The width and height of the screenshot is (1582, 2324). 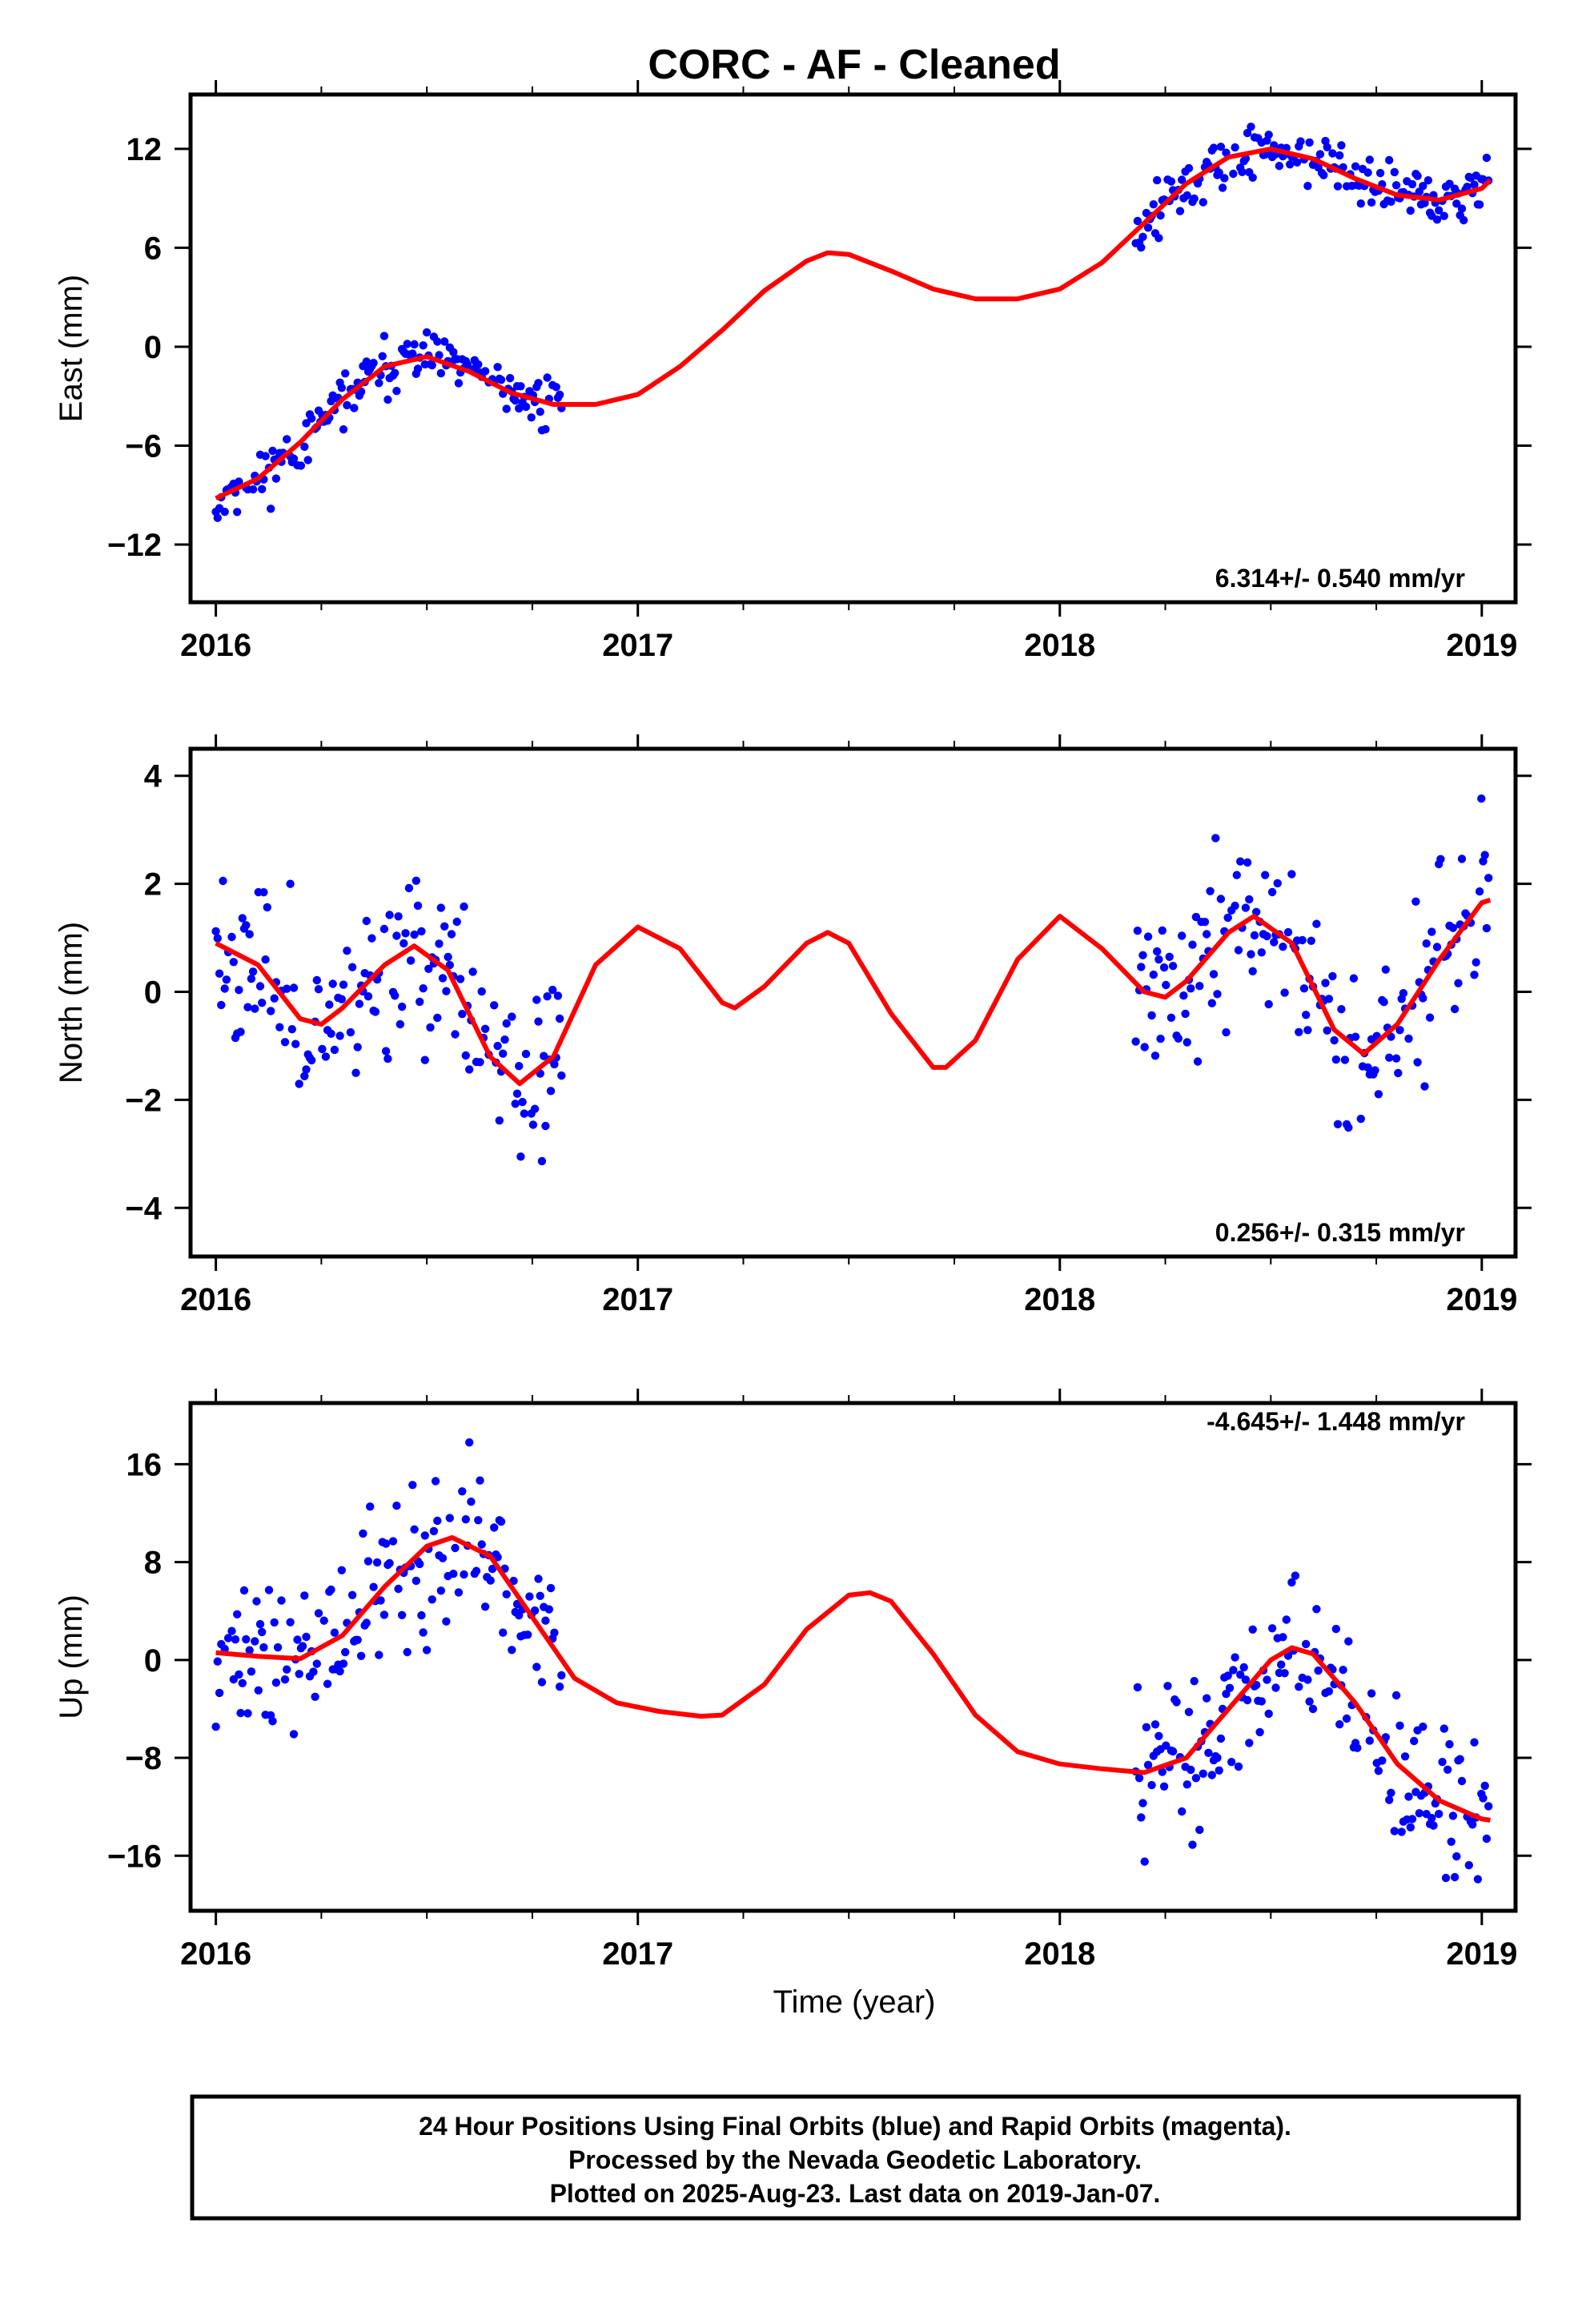 I want to click on x-tick-label: 2019, so click(x=1481, y=1299).